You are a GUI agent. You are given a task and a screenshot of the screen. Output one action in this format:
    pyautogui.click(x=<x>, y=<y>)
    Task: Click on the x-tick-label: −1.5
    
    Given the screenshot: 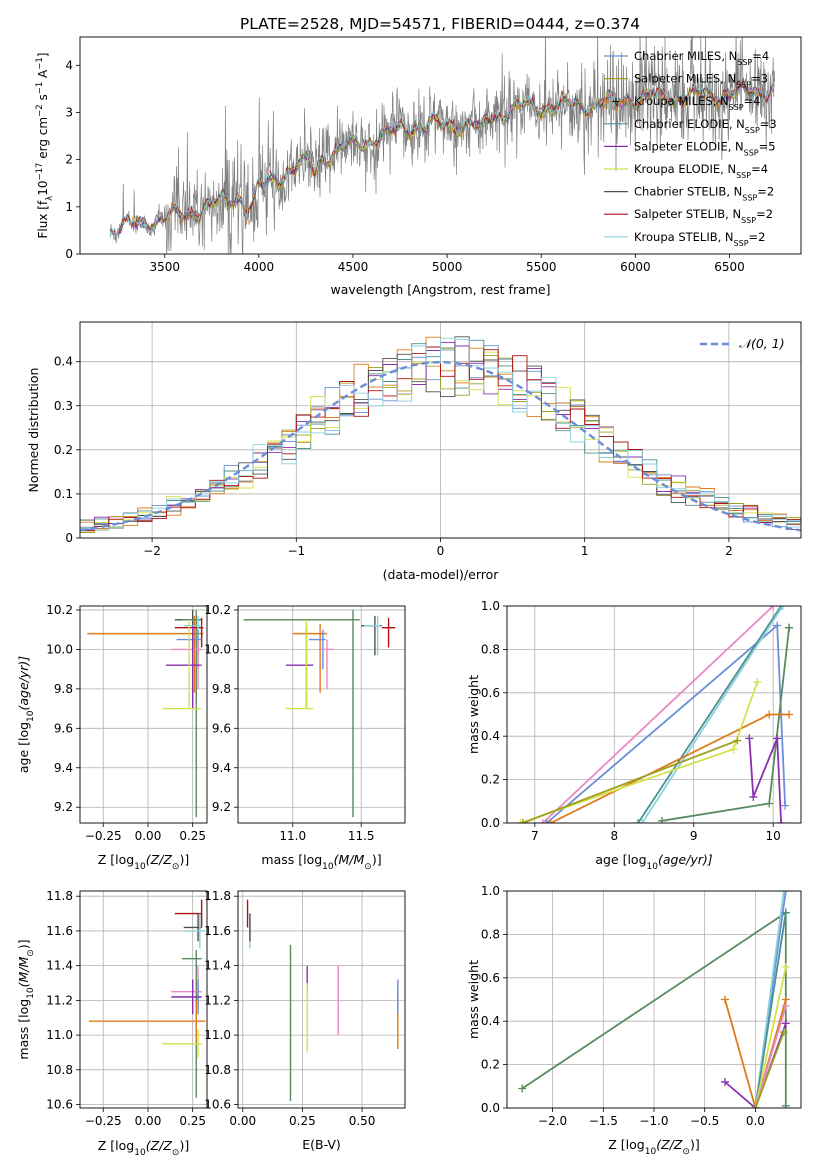 What is the action you would take?
    pyautogui.click(x=603, y=1121)
    